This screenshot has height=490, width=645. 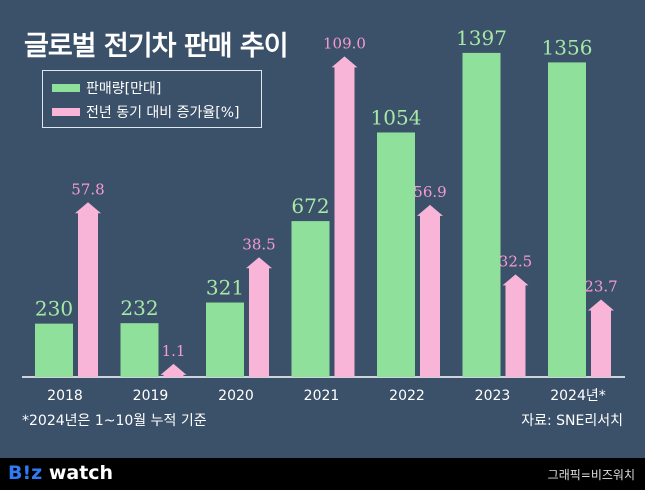 What do you see at coordinates (152, 99) in the screenshot?
I see `legend: 판매량[만대] 전년 동기 대비 증가율[%]` at bounding box center [152, 99].